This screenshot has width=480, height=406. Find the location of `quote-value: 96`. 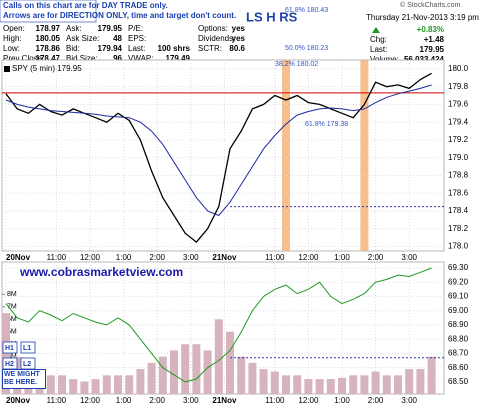

quote-value: 96 is located at coordinates (117, 58).